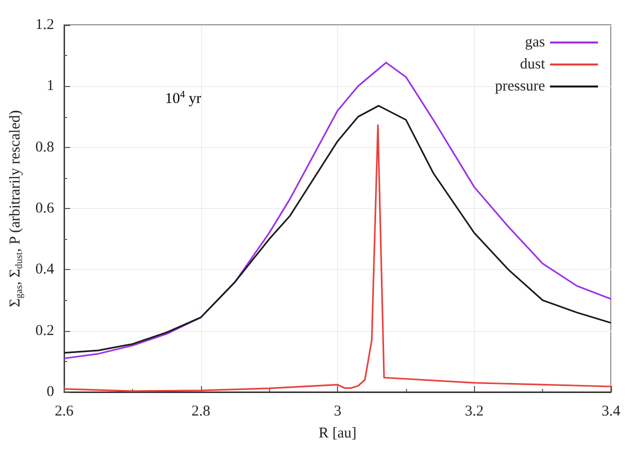 This screenshot has height=454, width=625. Describe the element at coordinates (44, 330) in the screenshot. I see `y-tick-label: 0.2` at that location.